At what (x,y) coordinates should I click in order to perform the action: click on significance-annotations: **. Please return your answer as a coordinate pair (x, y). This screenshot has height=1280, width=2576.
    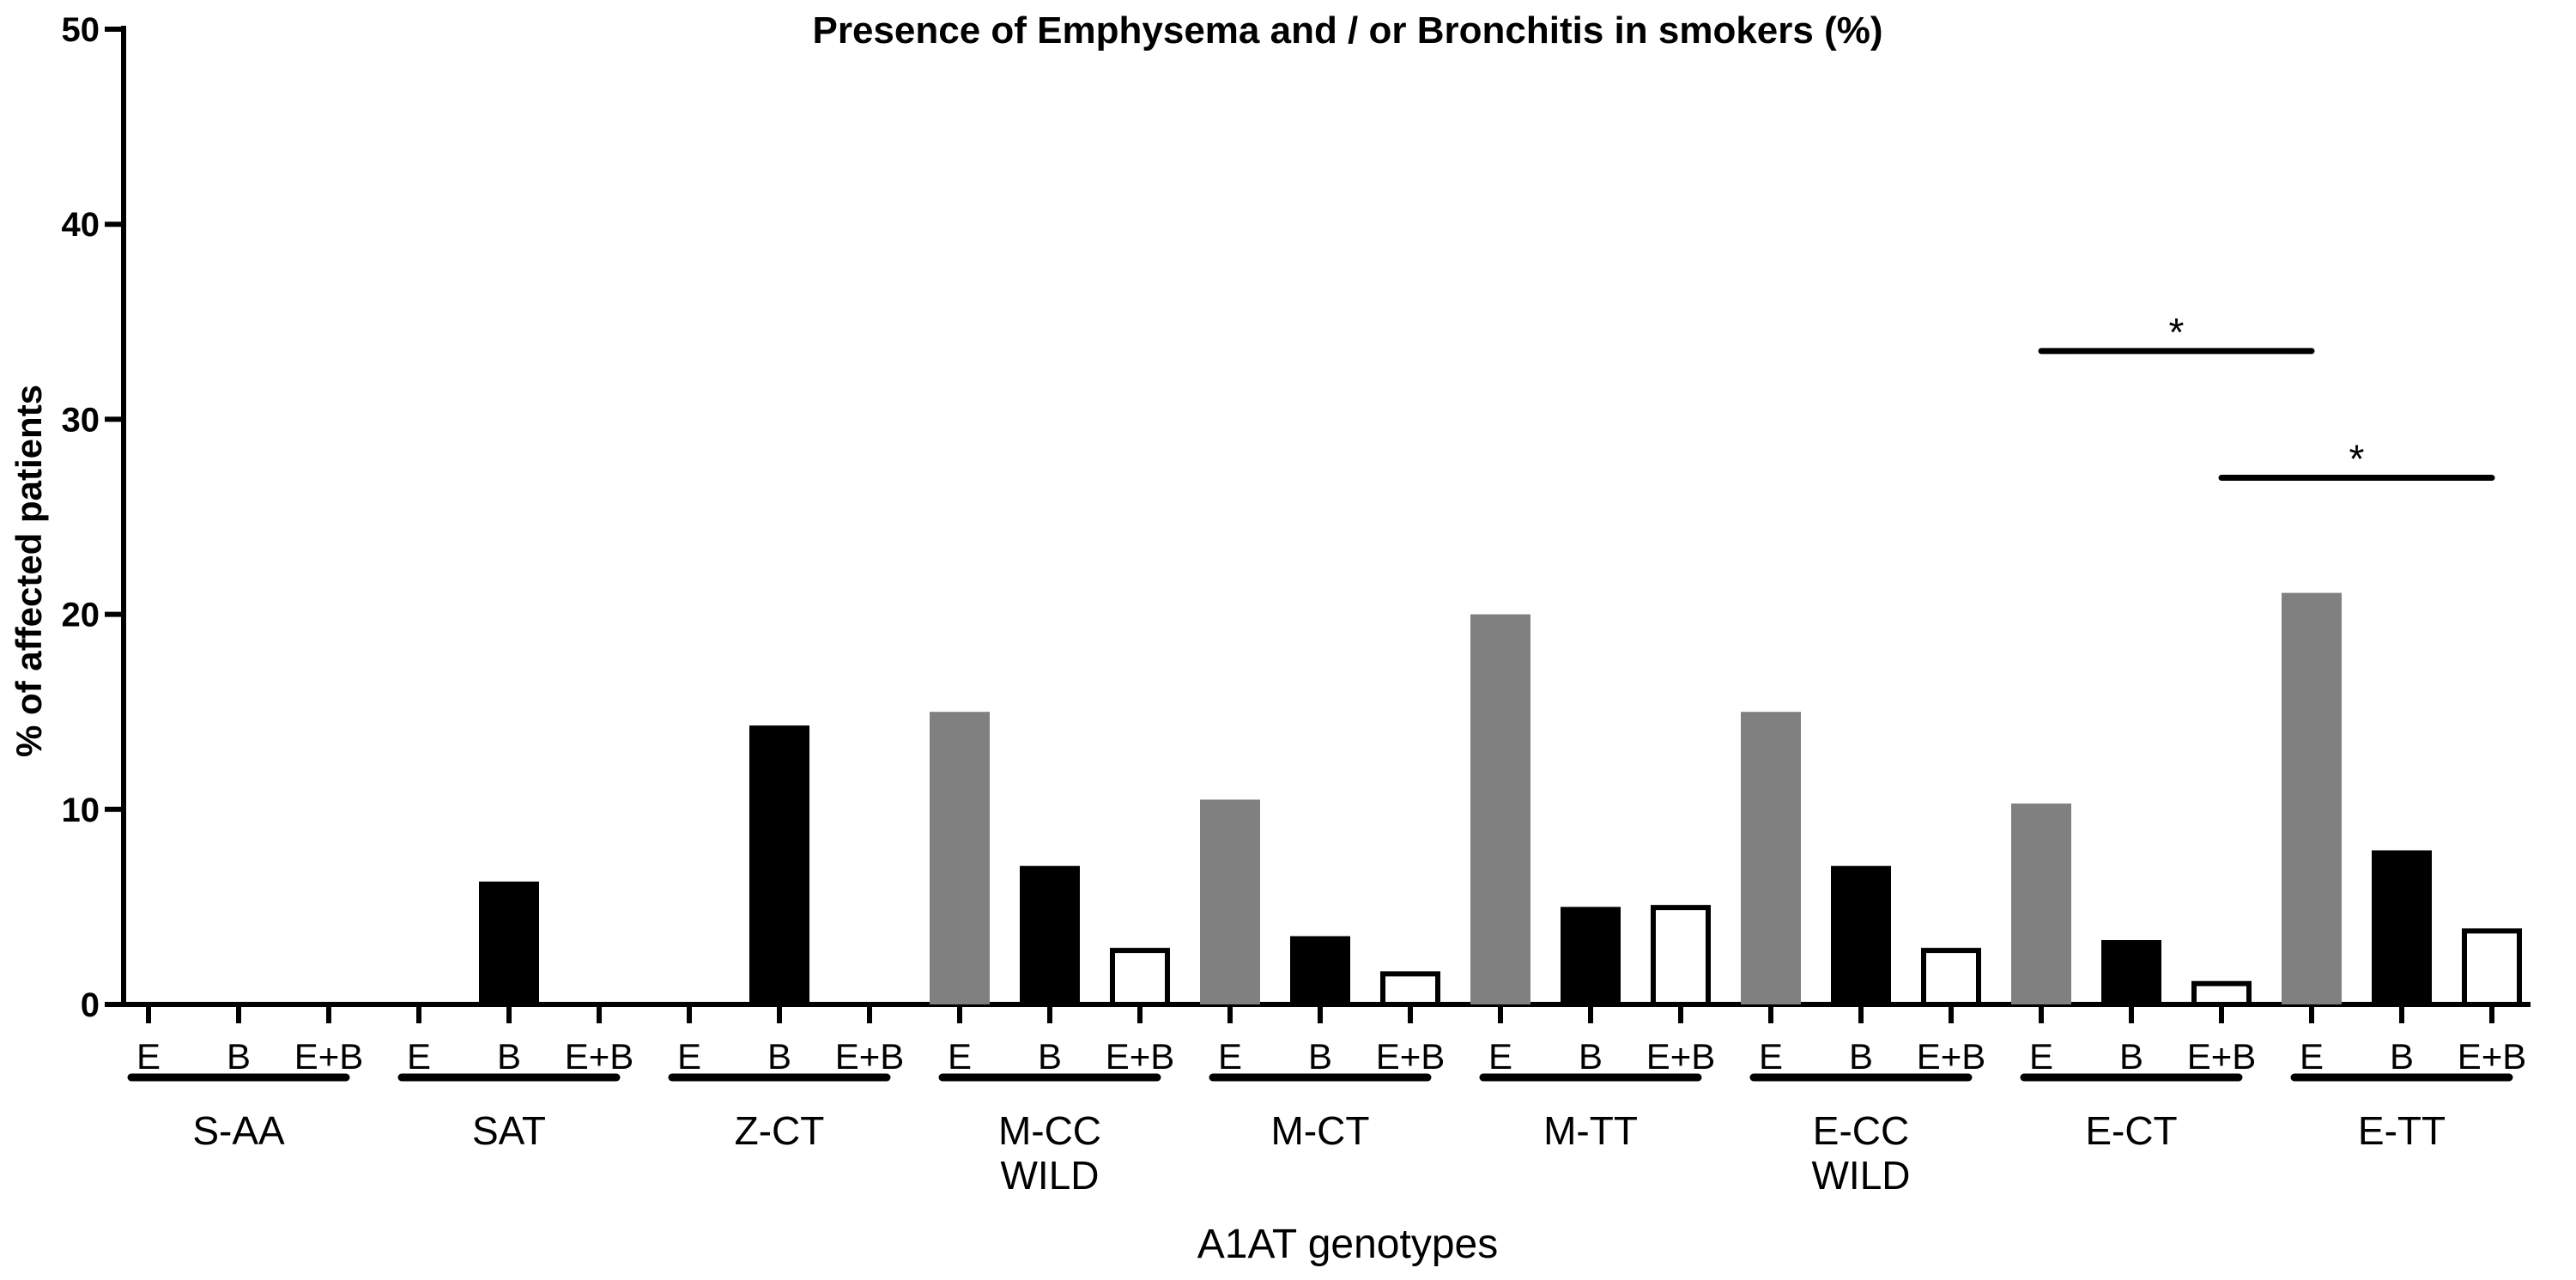
    Looking at the image, I should click on (2266, 396).